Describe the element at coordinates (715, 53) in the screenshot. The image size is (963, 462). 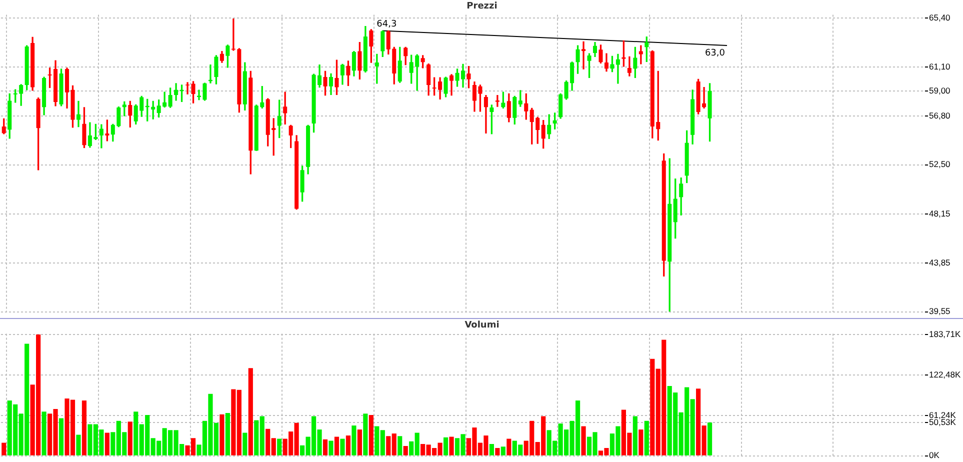
I see `annotation: 63,0` at that location.